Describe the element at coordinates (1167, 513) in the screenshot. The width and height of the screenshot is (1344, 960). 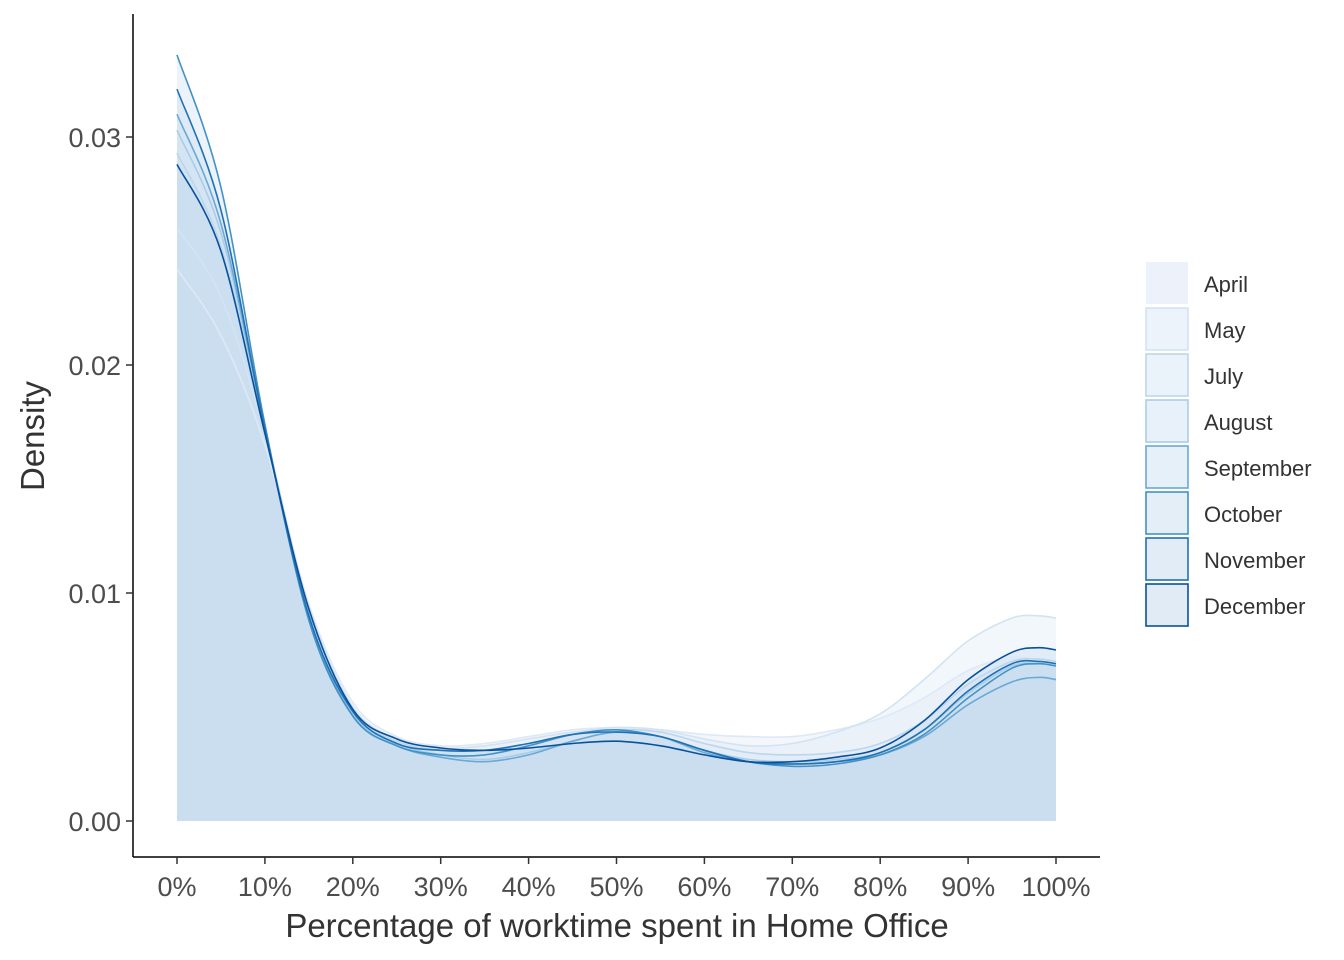
I see `legend-key-october` at that location.